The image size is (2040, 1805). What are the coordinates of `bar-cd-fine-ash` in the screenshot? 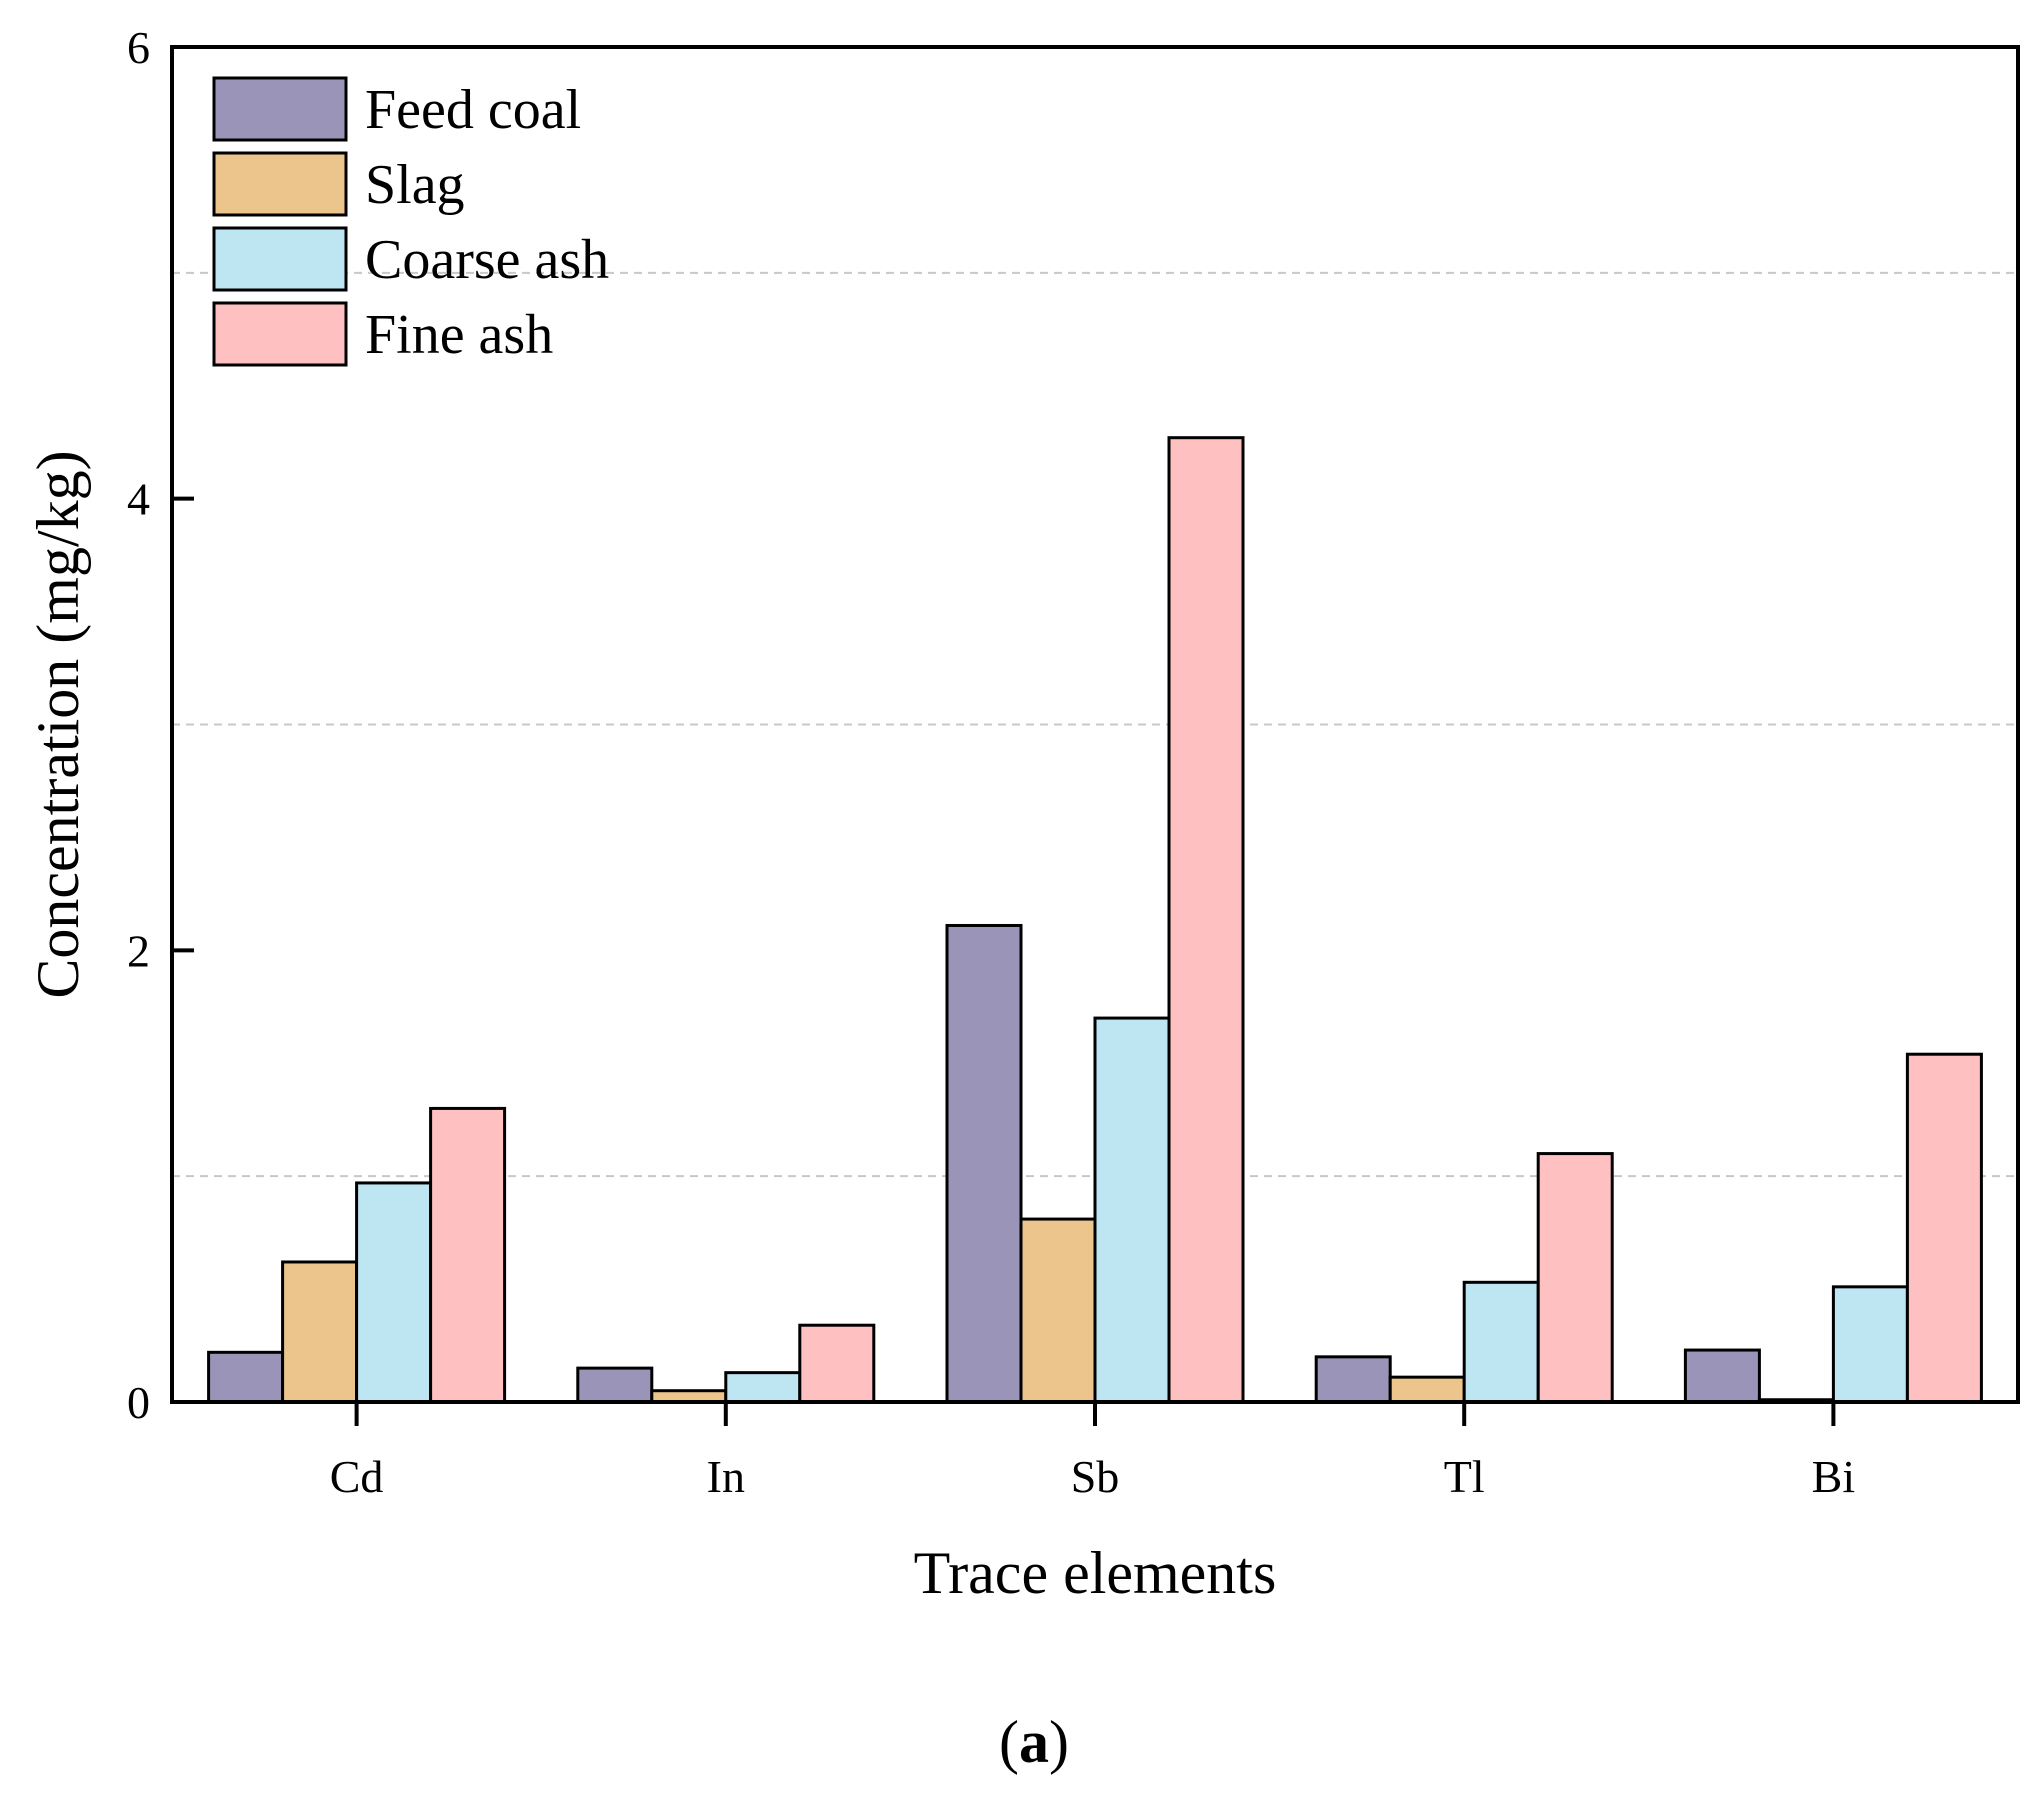 It's located at (468, 1255).